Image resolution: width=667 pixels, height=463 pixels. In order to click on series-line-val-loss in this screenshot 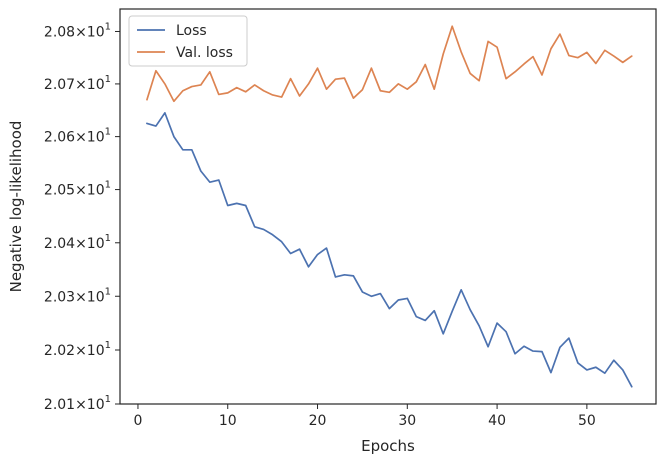, I will do `click(389, 64)`.